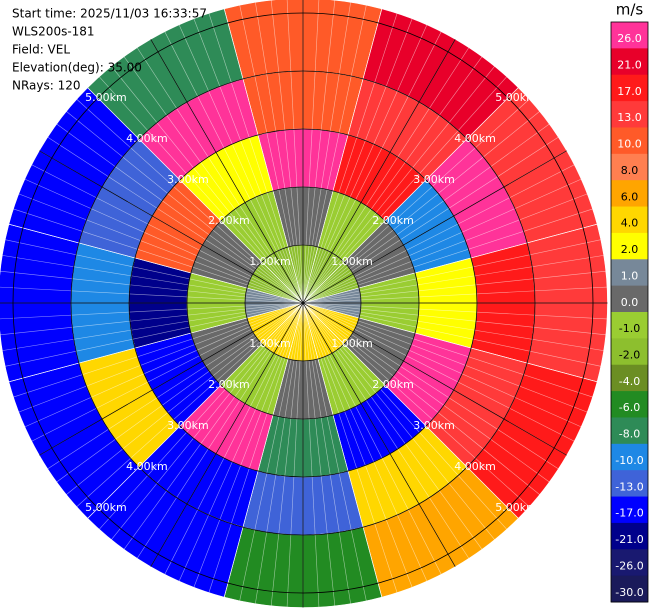 The height and width of the screenshot is (610, 650). Describe the element at coordinates (41, 50) in the screenshot. I see `info-line: Field: VEL` at that location.